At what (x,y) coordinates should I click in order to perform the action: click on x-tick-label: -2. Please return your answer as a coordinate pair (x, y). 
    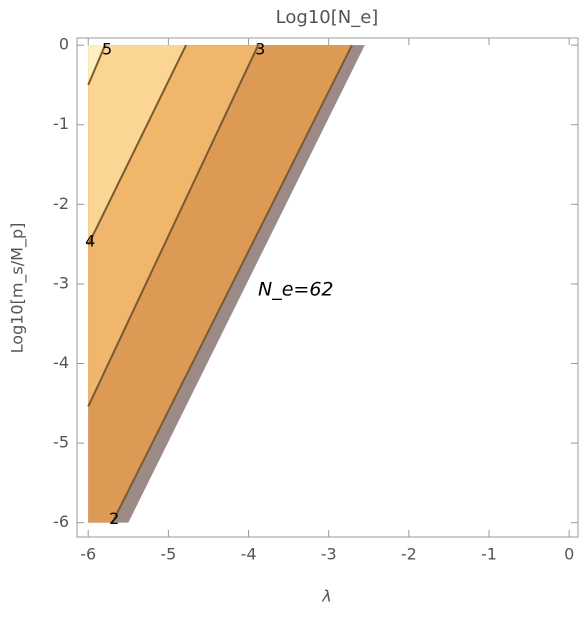
    Looking at the image, I should click on (409, 554).